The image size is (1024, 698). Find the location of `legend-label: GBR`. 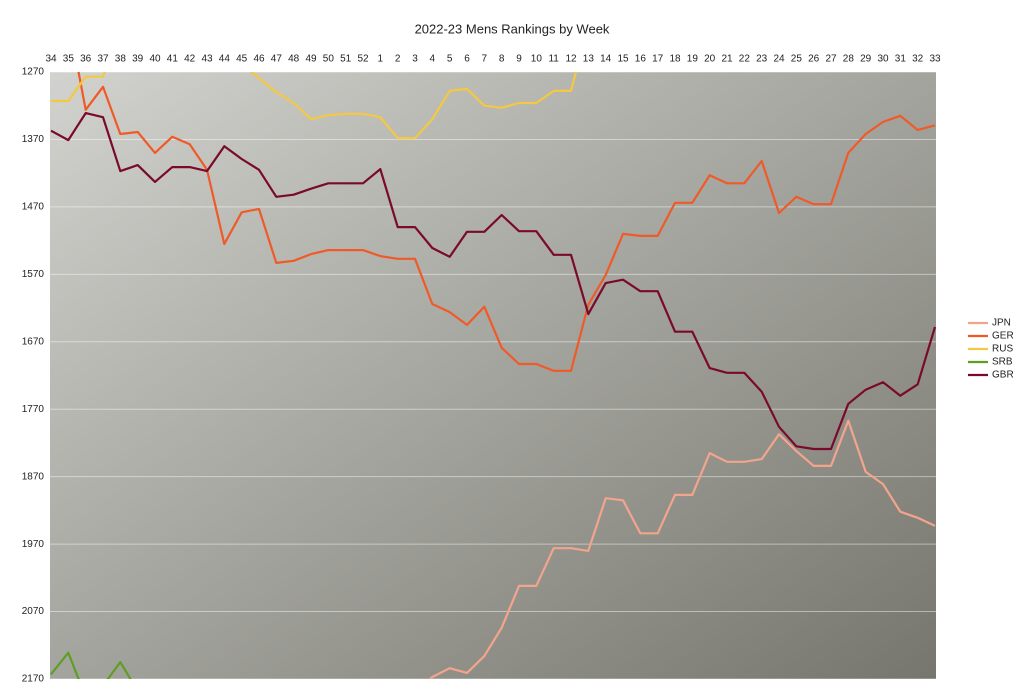

legend-label: GBR is located at coordinates (1003, 375).